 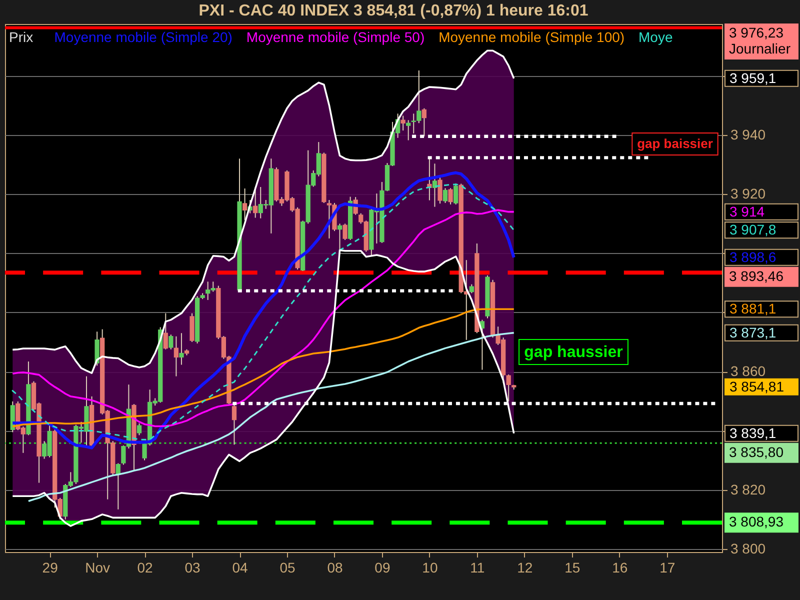 I want to click on y2-tick-label: 3 914, so click(x=747, y=211).